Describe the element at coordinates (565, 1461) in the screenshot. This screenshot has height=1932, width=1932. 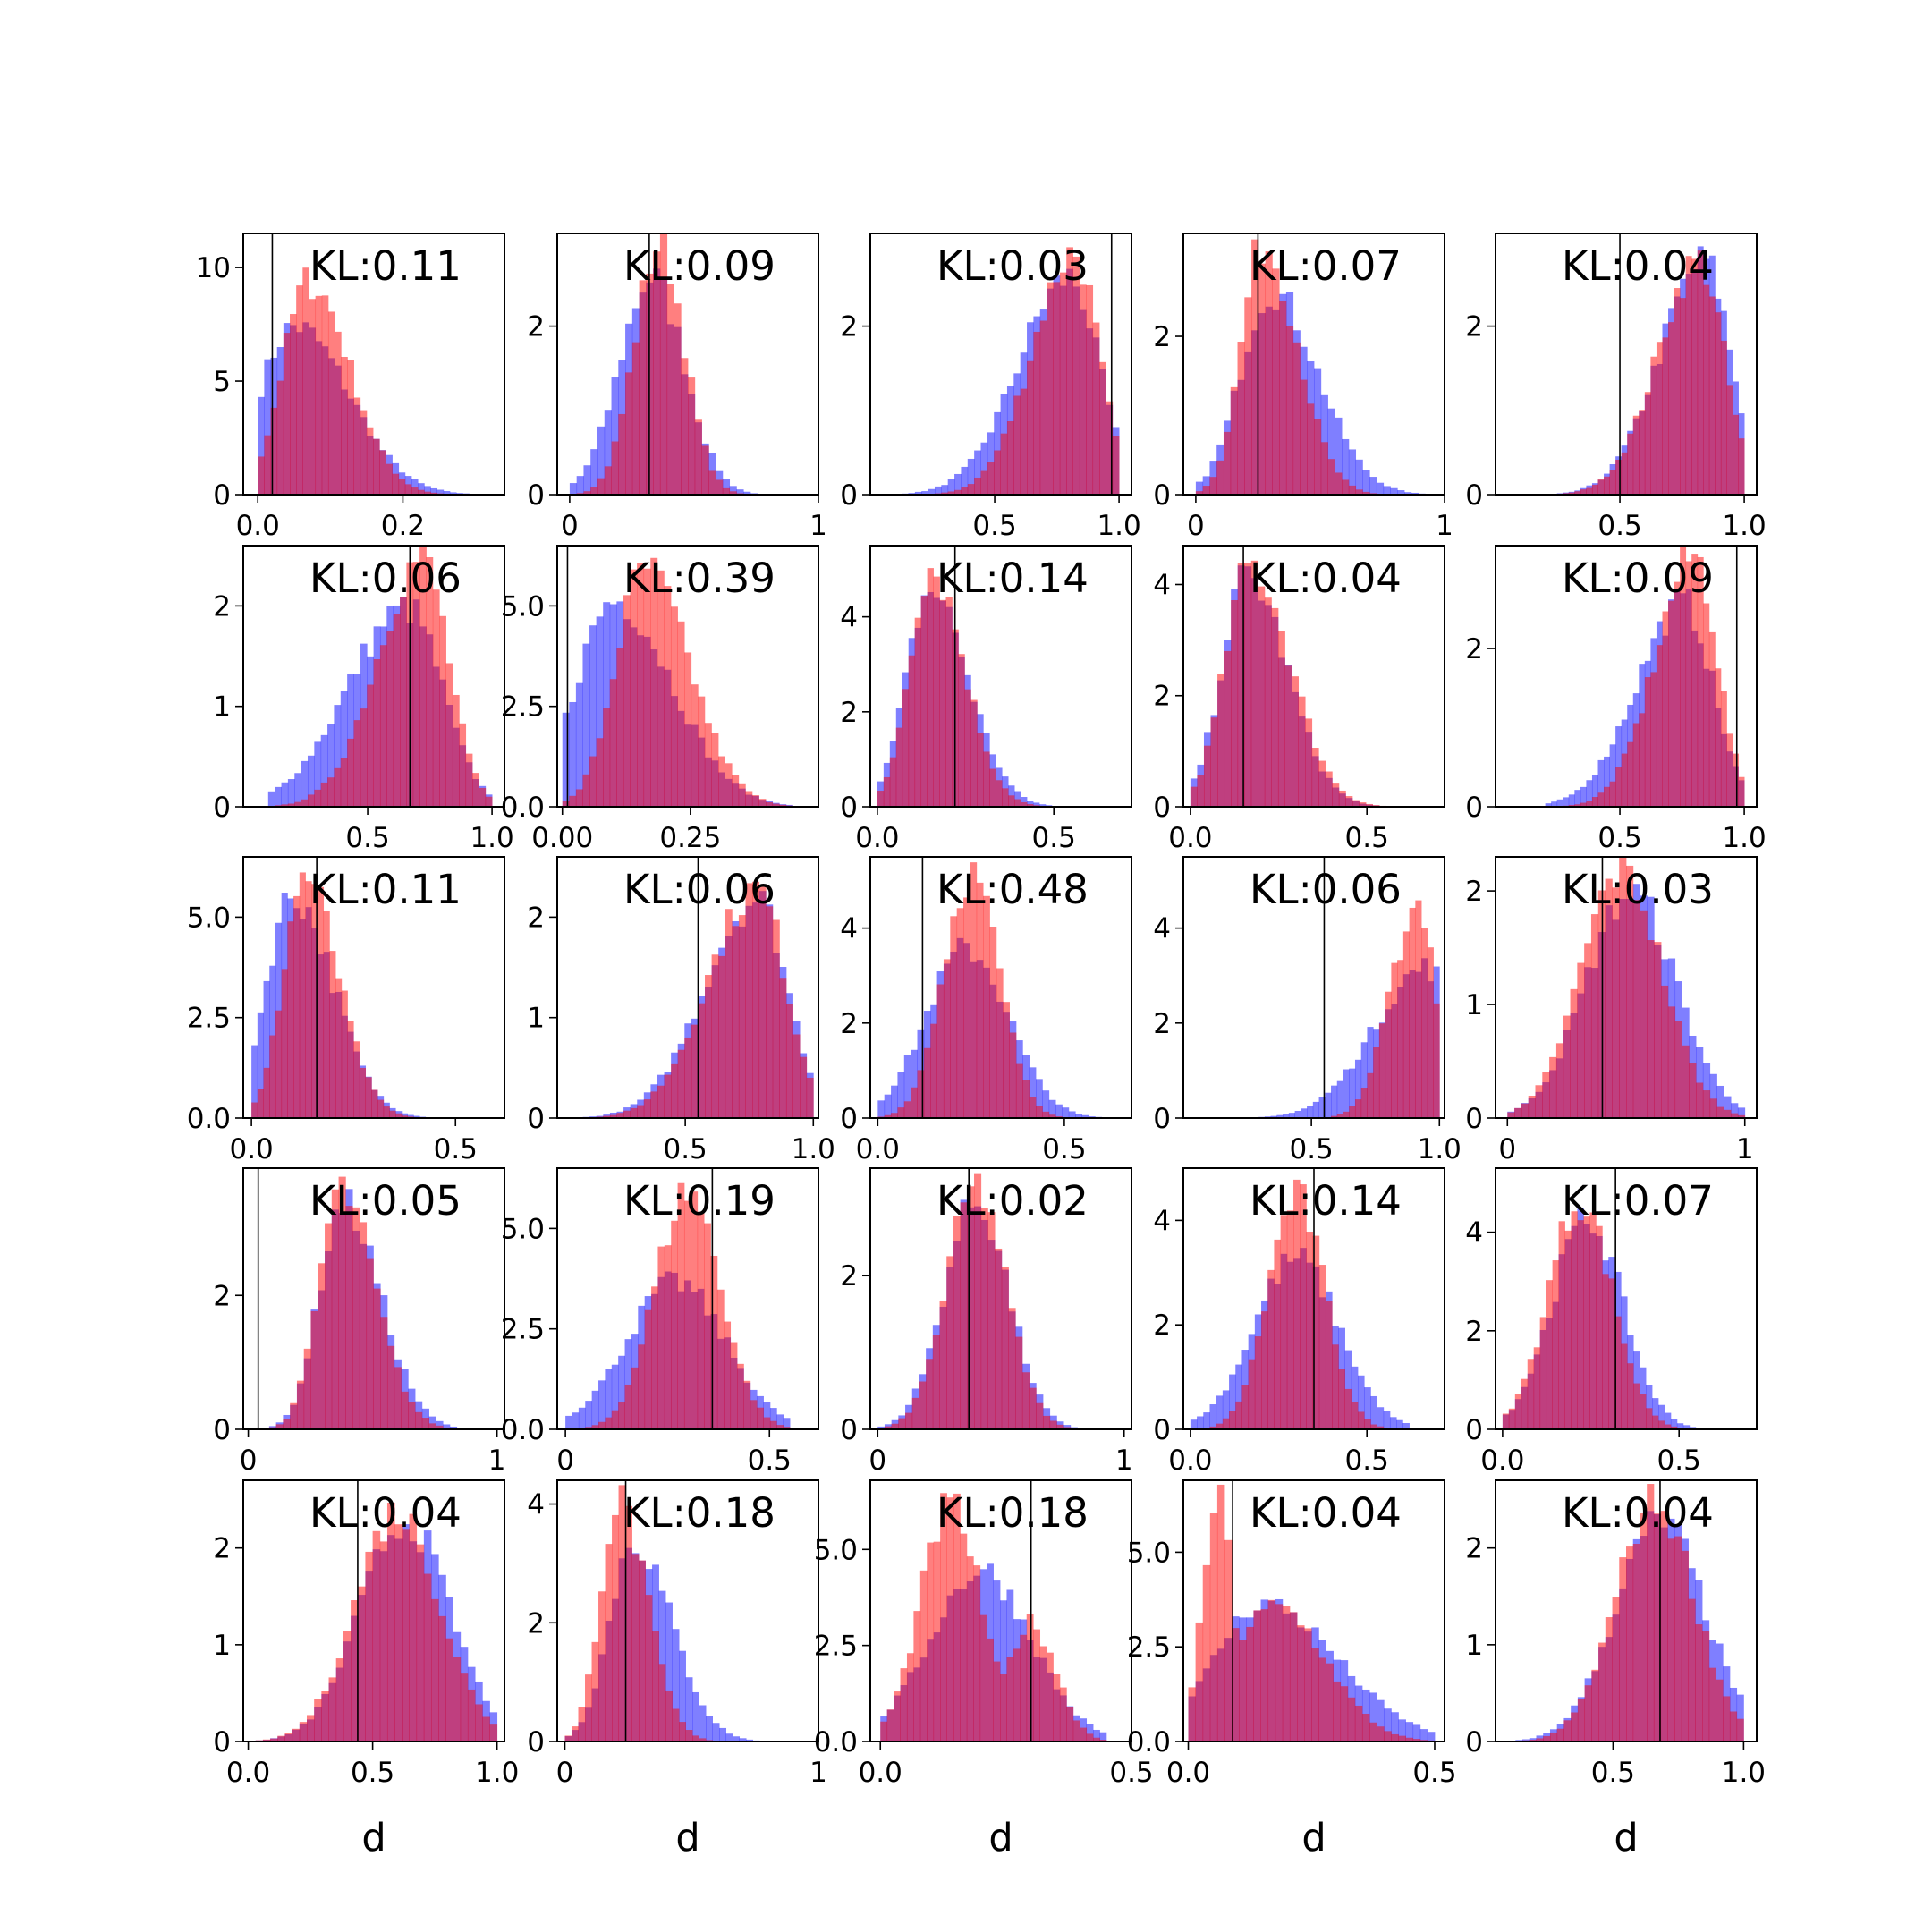
I see `x-tick-label: 0` at that location.